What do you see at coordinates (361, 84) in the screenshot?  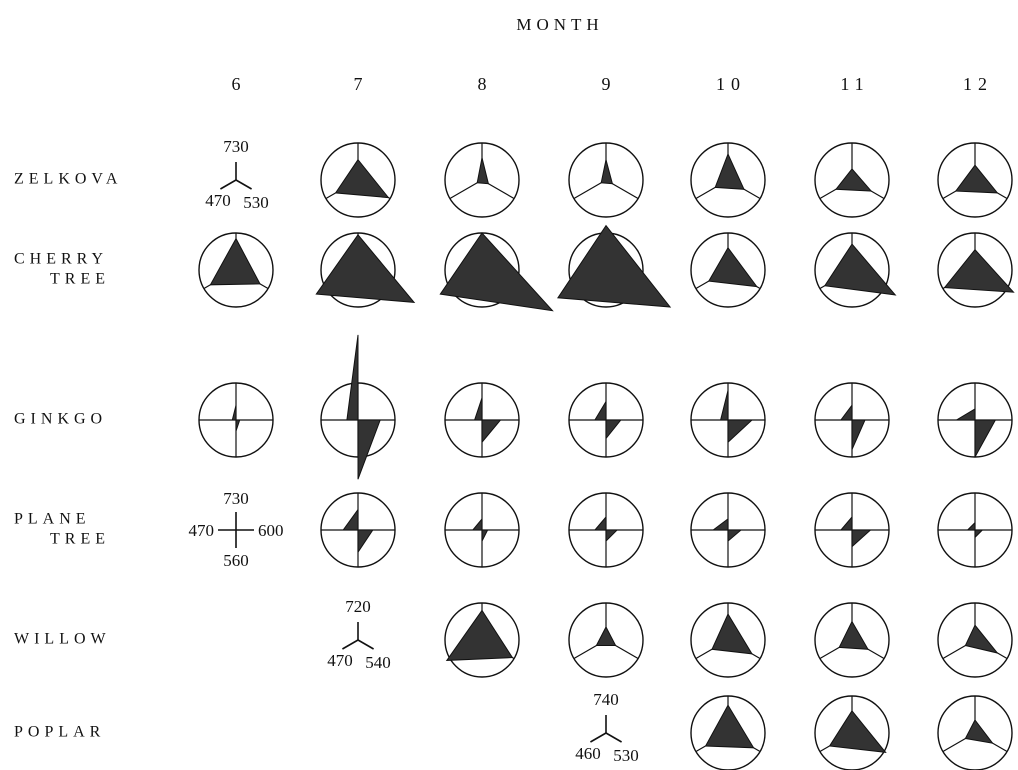 I see `month-label: 7` at bounding box center [361, 84].